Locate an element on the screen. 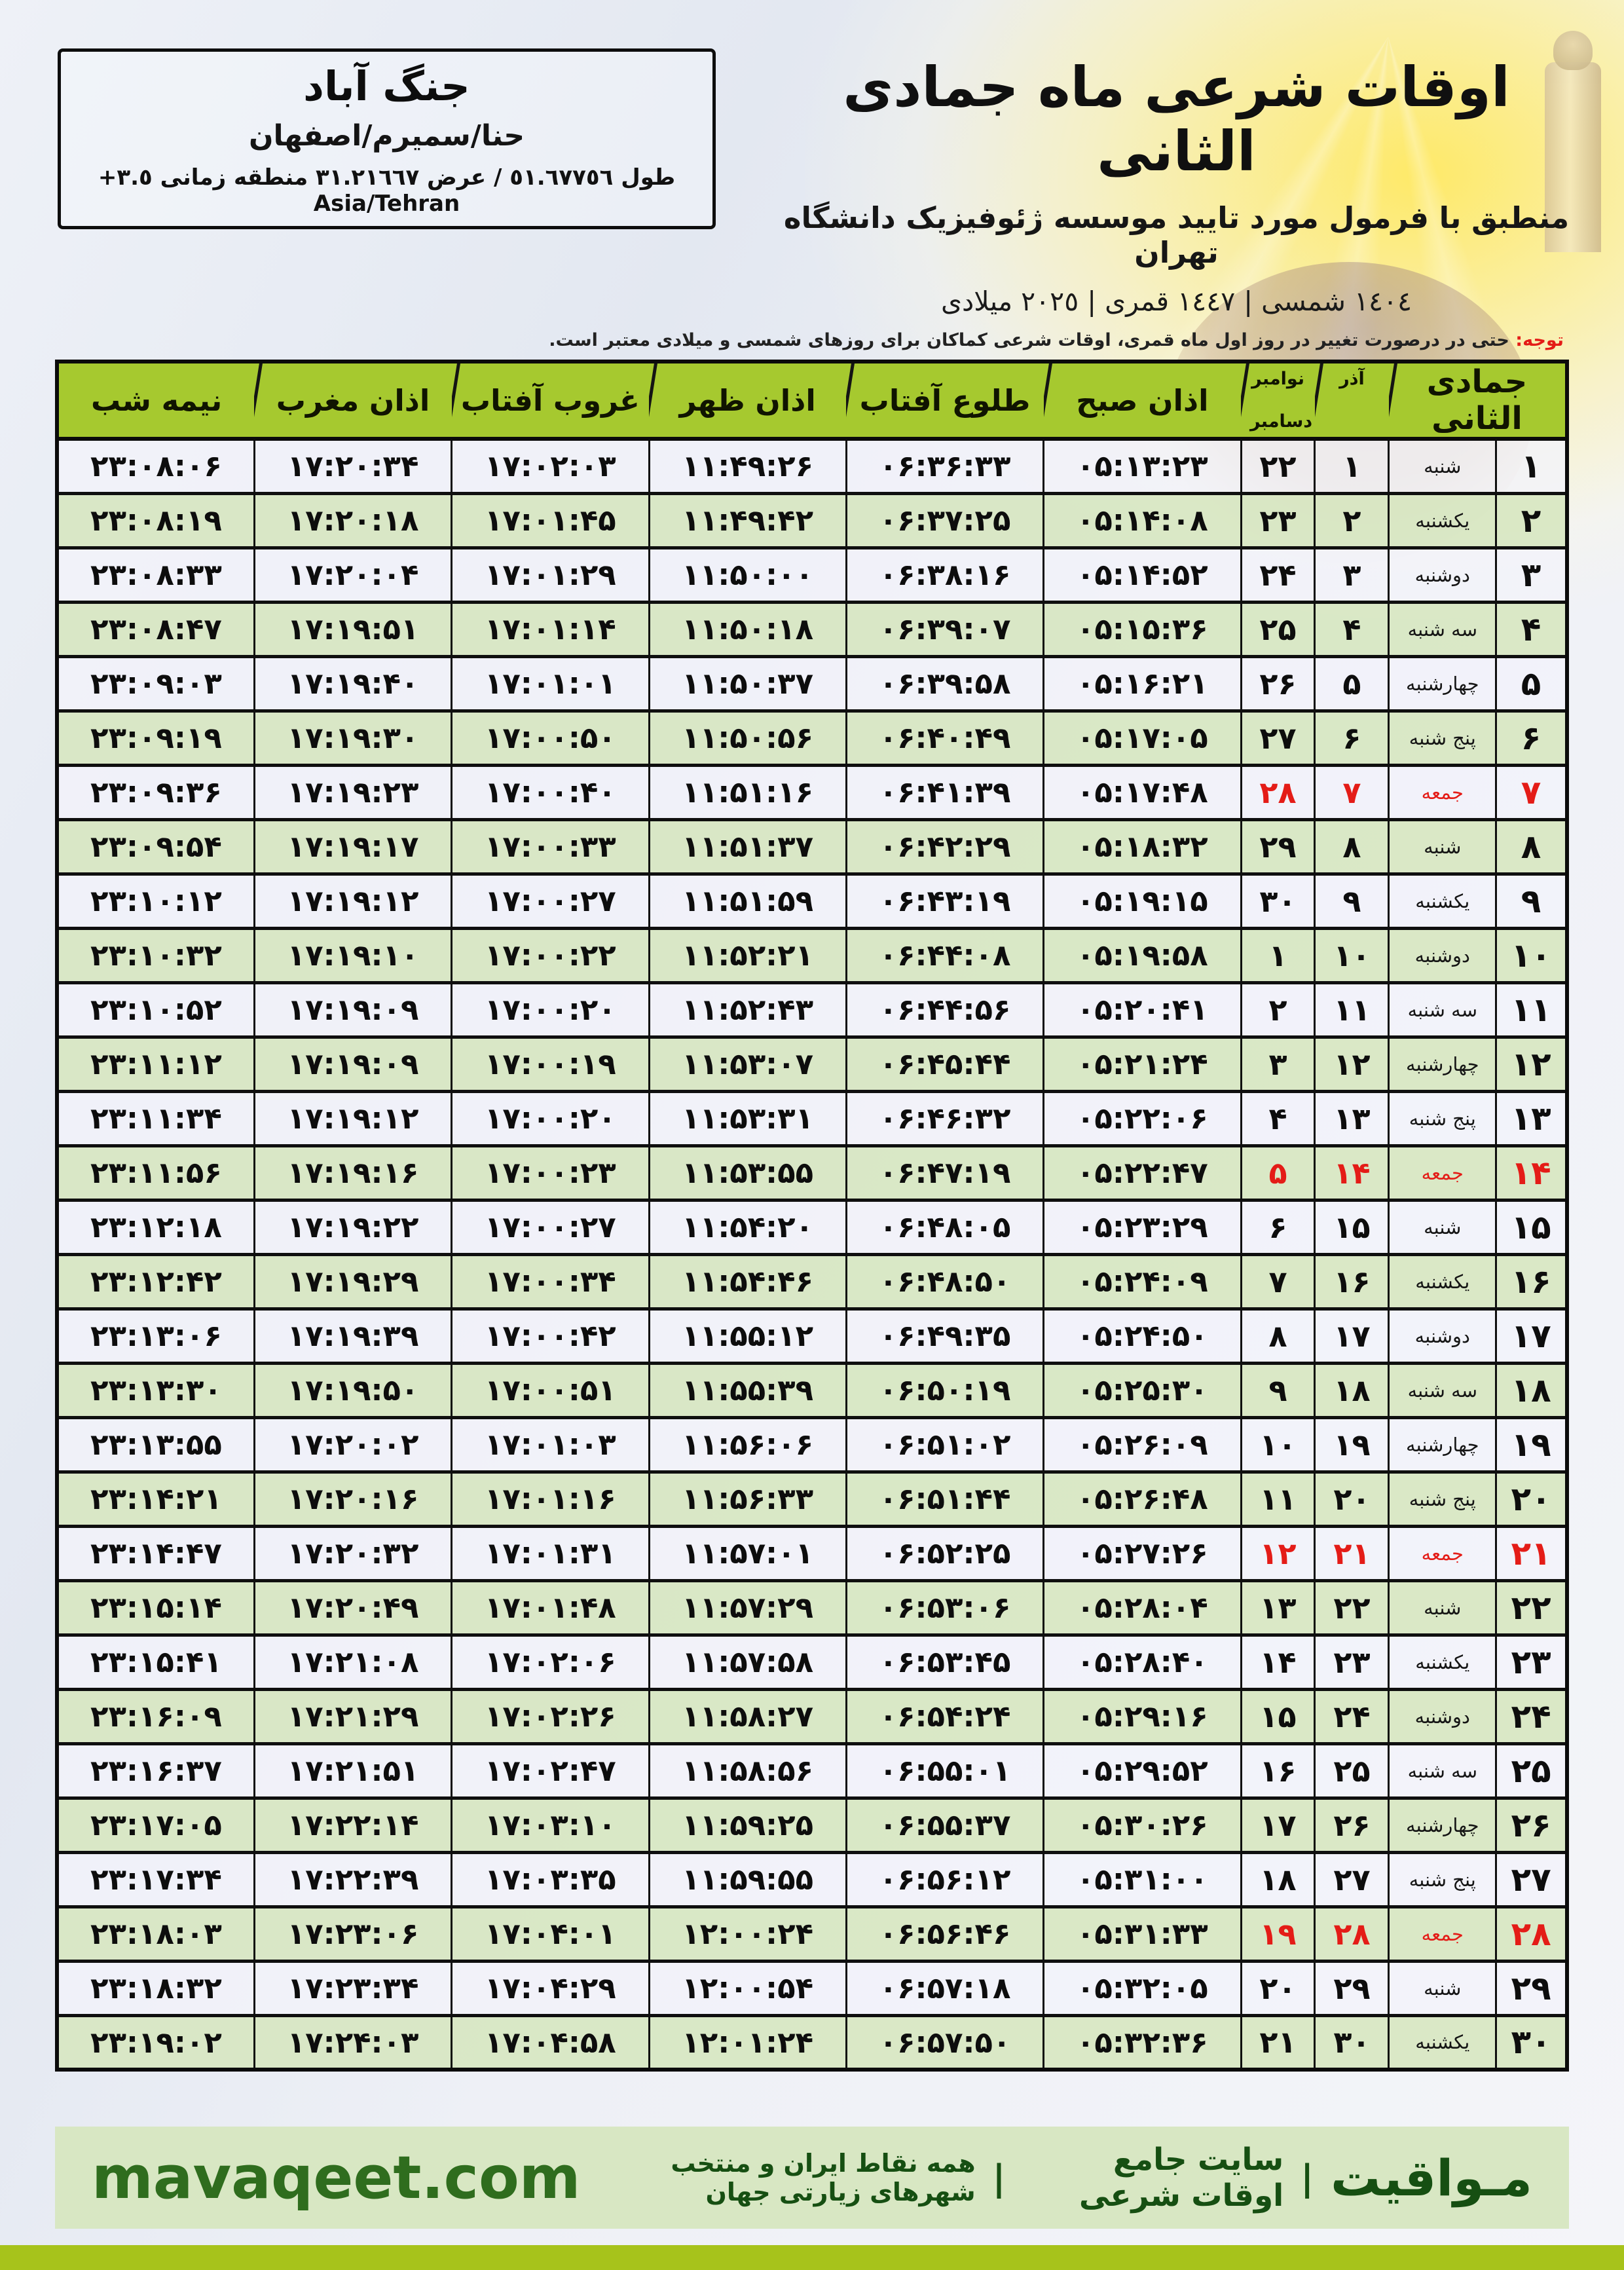 The image size is (1624, 2270). cell-fajr-time: ۰۵:۲۲:۰۶ is located at coordinates (1142, 1118).